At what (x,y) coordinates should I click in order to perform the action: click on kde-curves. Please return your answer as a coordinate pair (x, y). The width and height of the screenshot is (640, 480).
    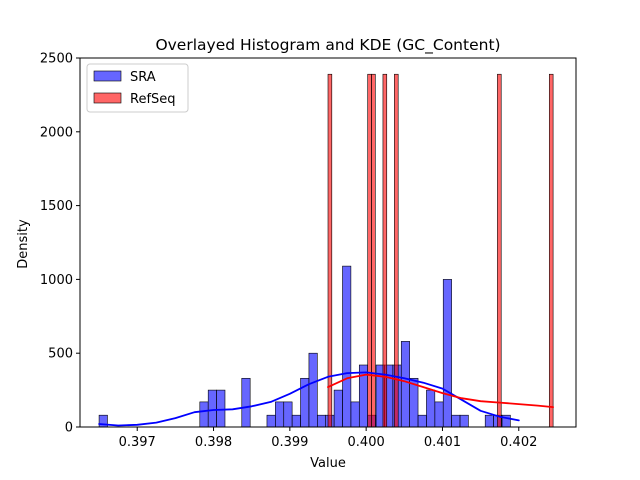
    Looking at the image, I should click on (326, 399).